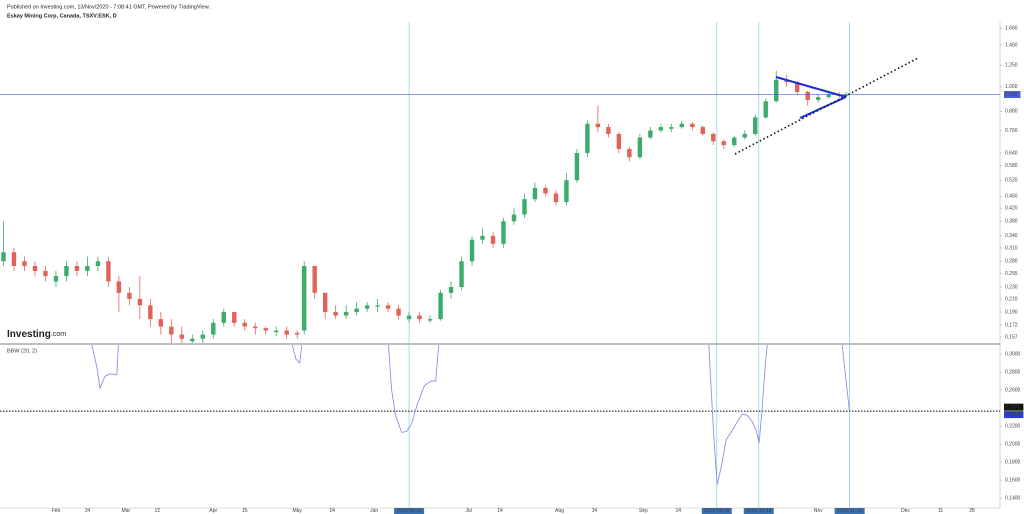  I want to click on y-tick-label: 0.1600, so click(1013, 480).